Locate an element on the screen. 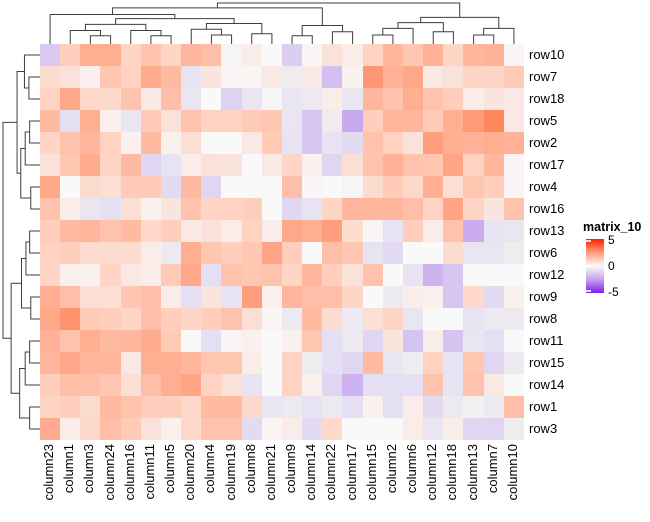 The width and height of the screenshot is (650, 522). column-label: column2 is located at coordinates (391, 469).